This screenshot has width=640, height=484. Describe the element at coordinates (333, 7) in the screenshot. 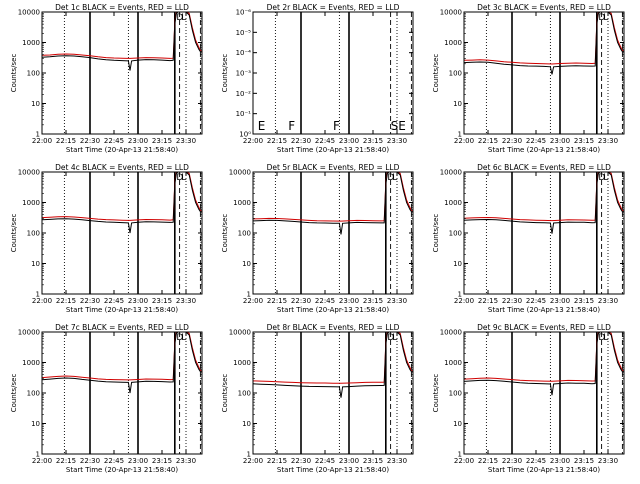

I see `panel-title: Det 2r BLACK = Events, RED = LLD` at that location.